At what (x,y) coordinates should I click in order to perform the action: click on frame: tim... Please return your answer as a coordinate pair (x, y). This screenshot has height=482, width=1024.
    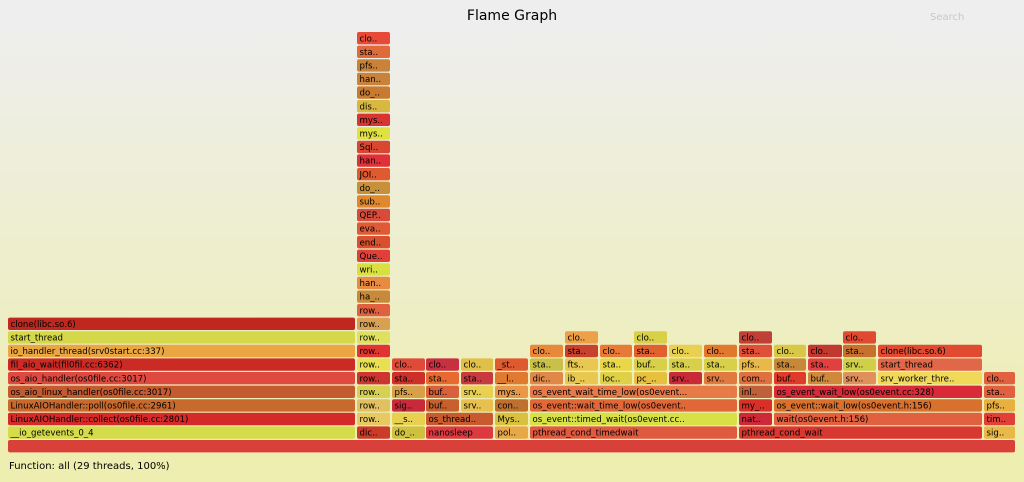
    Looking at the image, I should click on (999, 419).